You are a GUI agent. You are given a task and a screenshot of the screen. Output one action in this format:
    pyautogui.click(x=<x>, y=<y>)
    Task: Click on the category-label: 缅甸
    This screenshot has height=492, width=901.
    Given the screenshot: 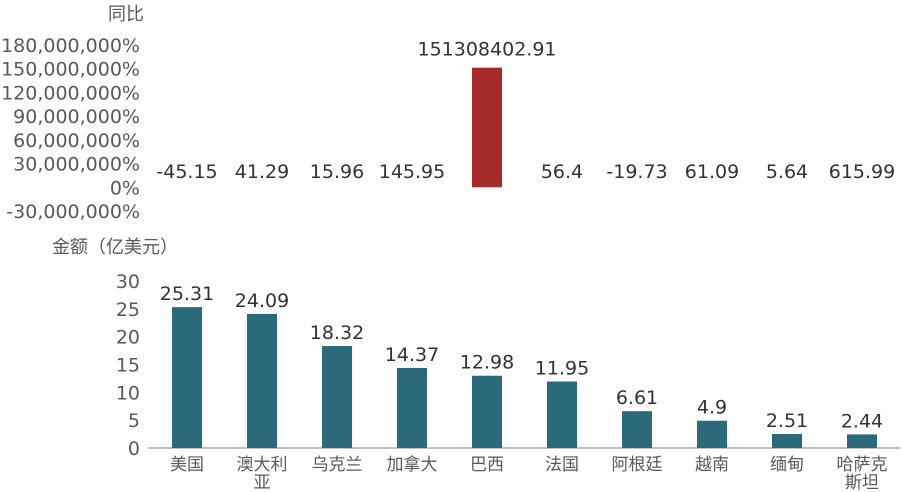 What is the action you would take?
    pyautogui.click(x=787, y=465)
    